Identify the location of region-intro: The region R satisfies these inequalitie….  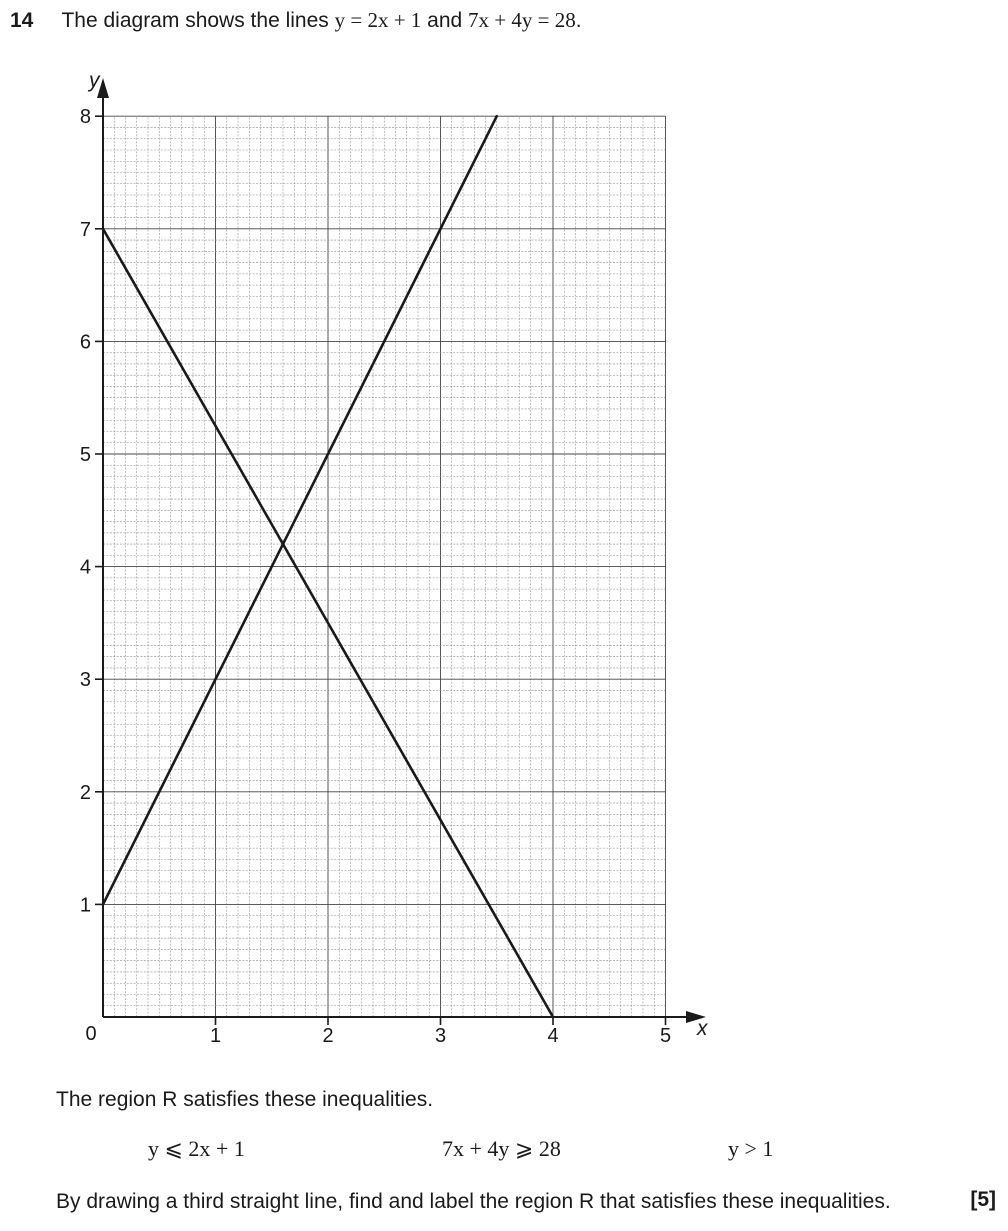
(245, 1099).